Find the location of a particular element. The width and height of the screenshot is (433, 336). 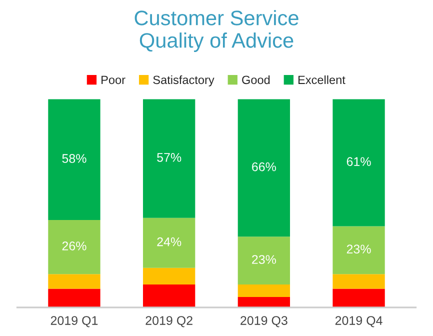

data-label: 57% is located at coordinates (169, 157).